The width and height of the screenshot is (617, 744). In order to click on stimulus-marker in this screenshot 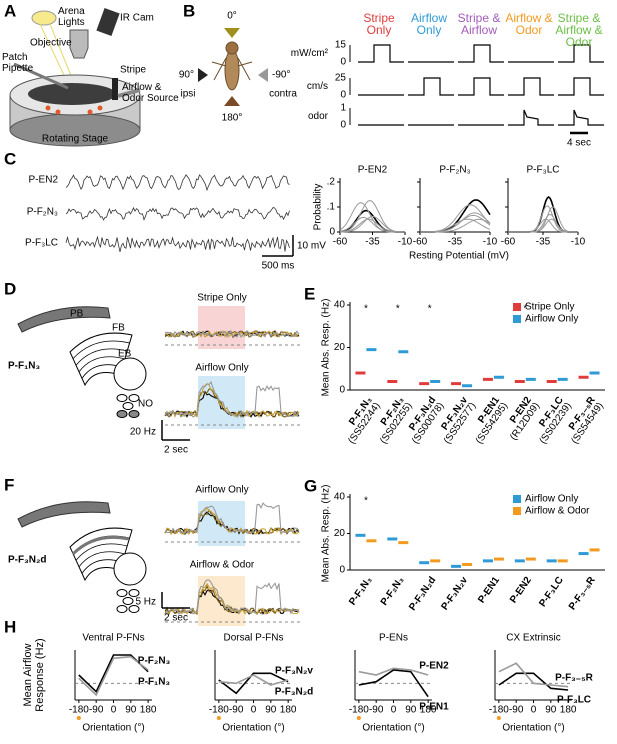, I will do `click(498, 718)`.